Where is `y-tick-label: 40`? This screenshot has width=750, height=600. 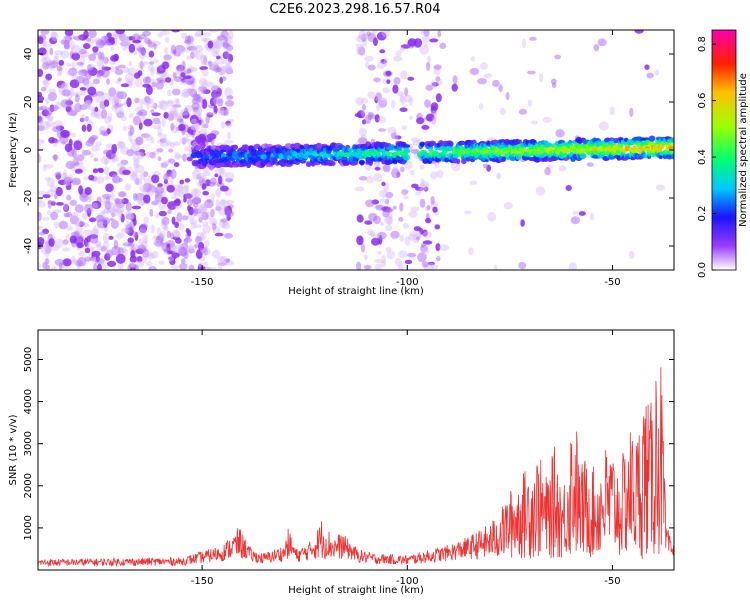 y-tick-label: 40 is located at coordinates (28, 54).